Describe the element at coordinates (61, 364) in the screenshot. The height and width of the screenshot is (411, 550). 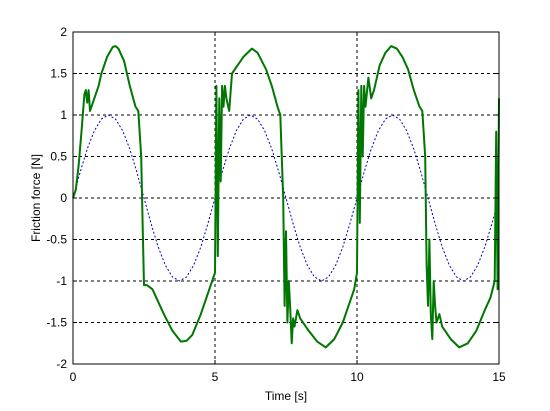
I see `y-tick-label: -2` at that location.